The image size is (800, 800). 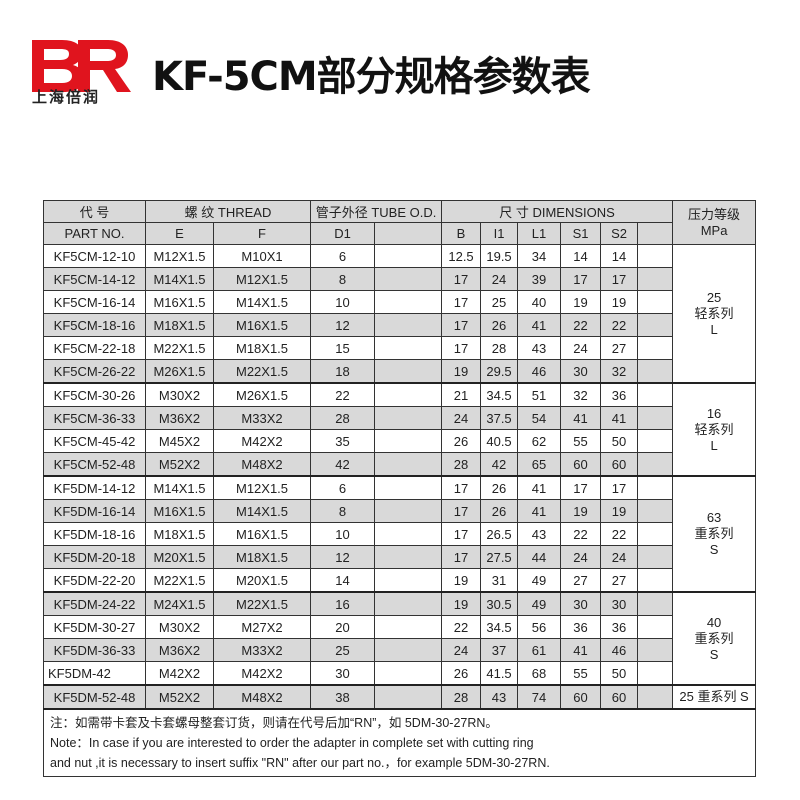 I want to click on cell-s2: 60, so click(x=619, y=697).